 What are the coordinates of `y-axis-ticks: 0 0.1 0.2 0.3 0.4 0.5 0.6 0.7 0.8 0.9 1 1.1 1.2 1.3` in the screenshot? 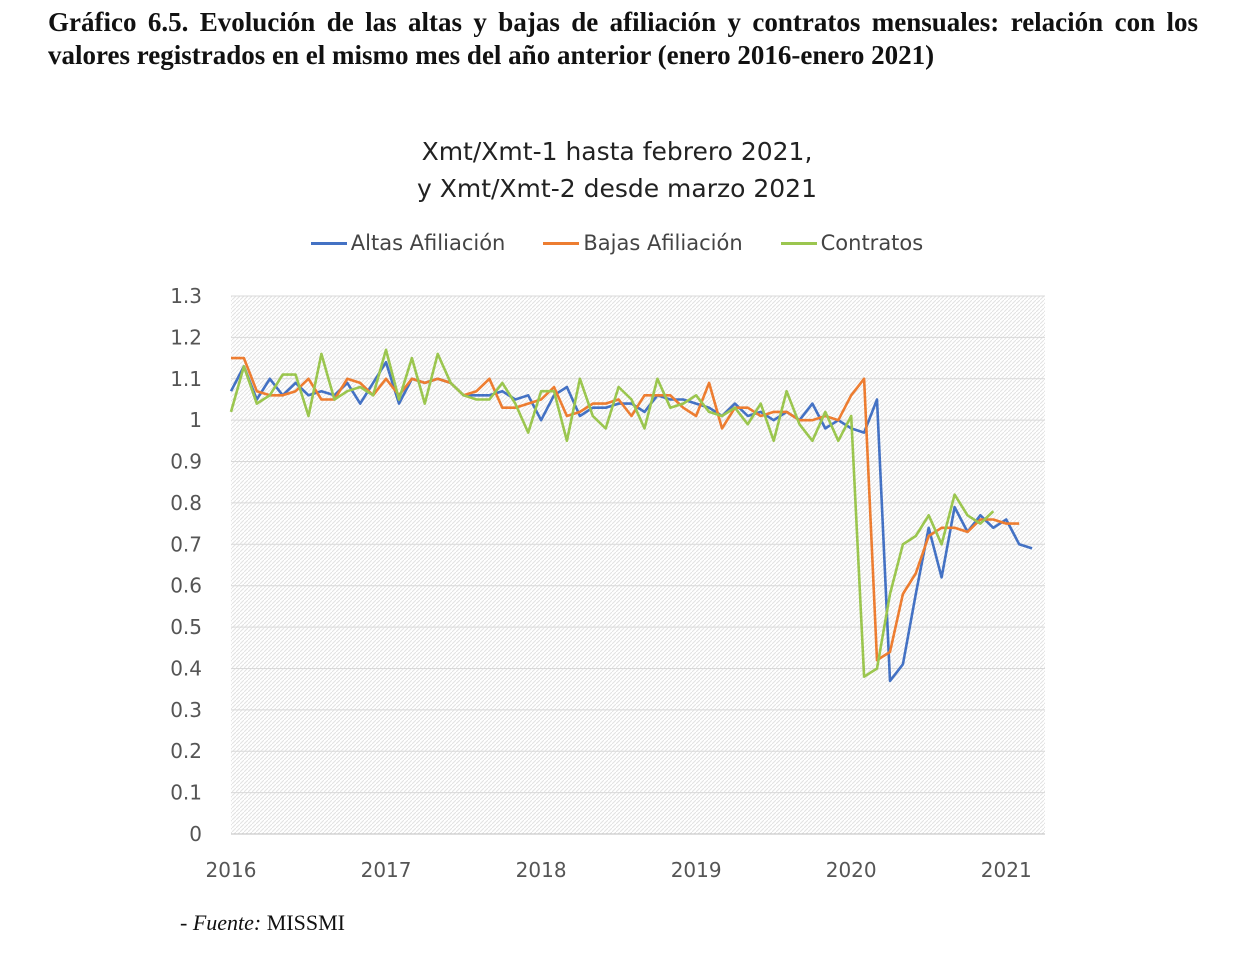 It's located at (186, 565).